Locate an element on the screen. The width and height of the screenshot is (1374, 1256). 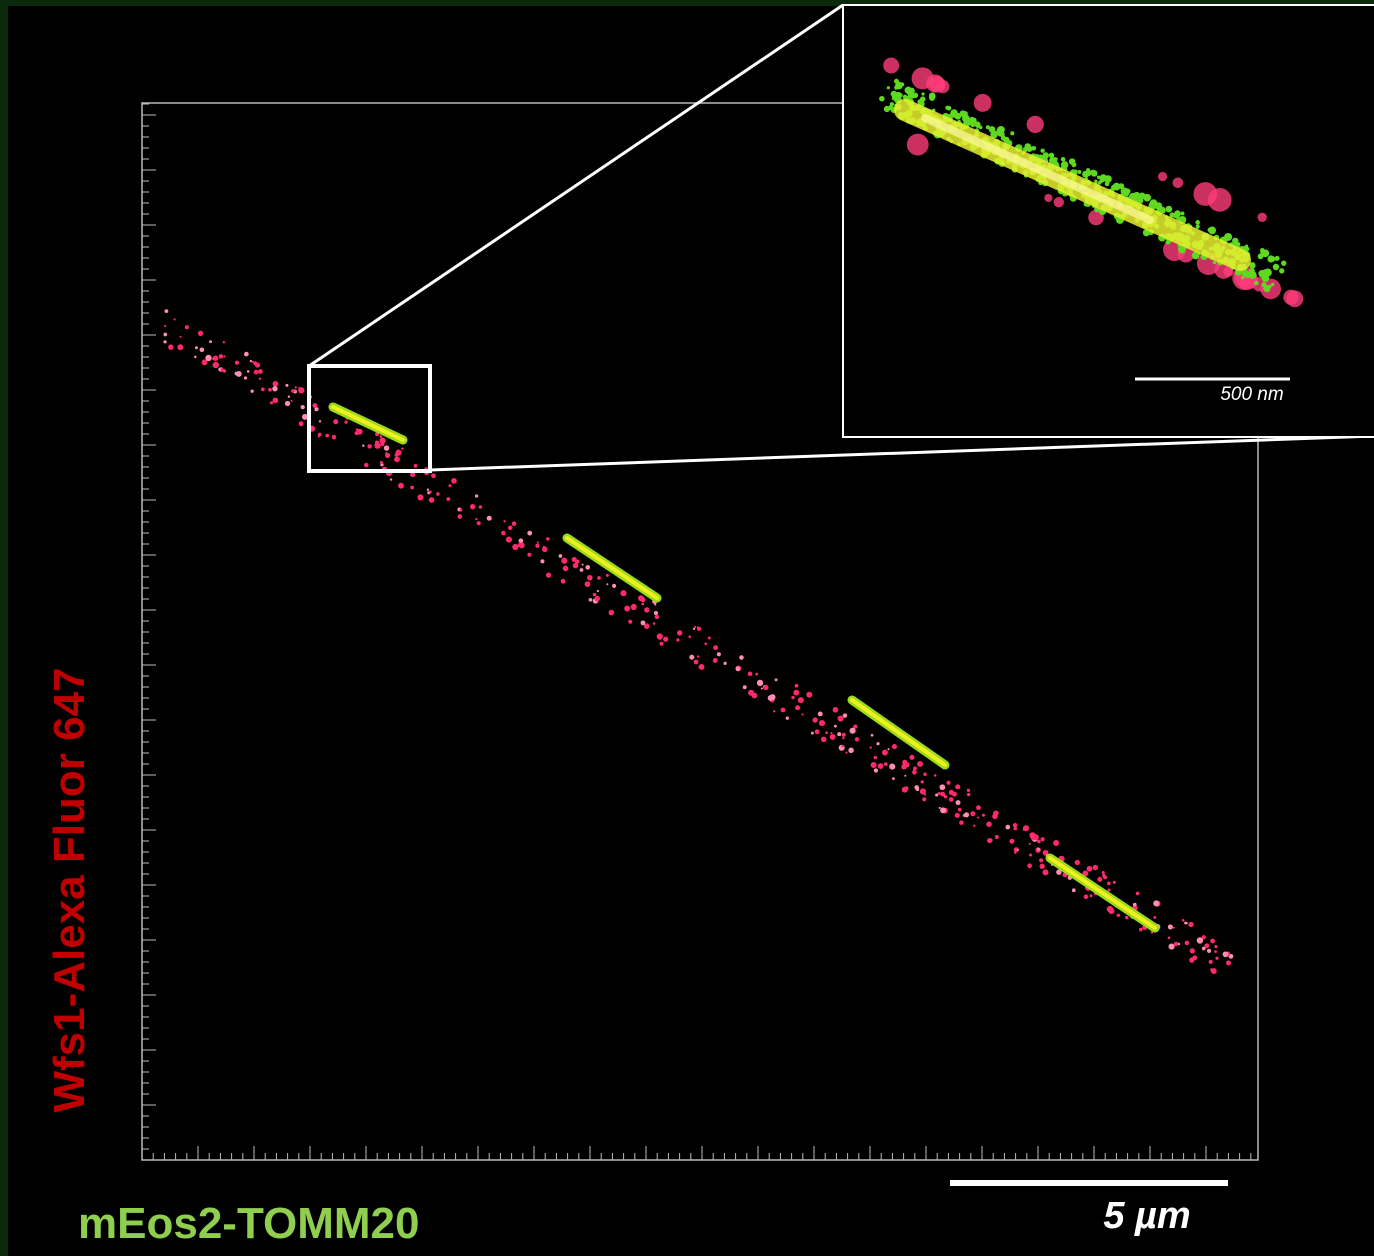
zoom-connector is located at coordinates (901, 453).